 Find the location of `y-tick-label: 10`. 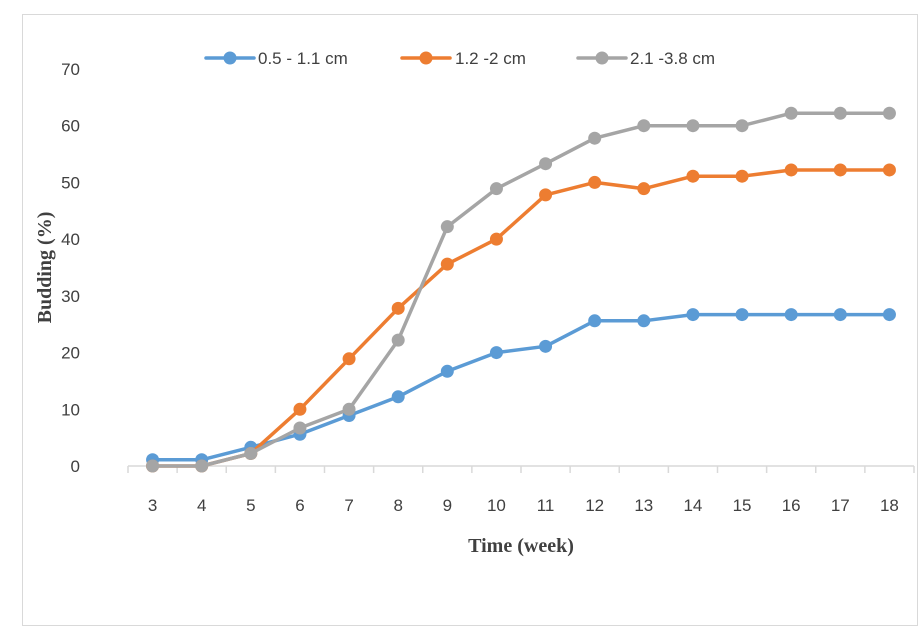

y-tick-label: 10 is located at coordinates (70, 409).